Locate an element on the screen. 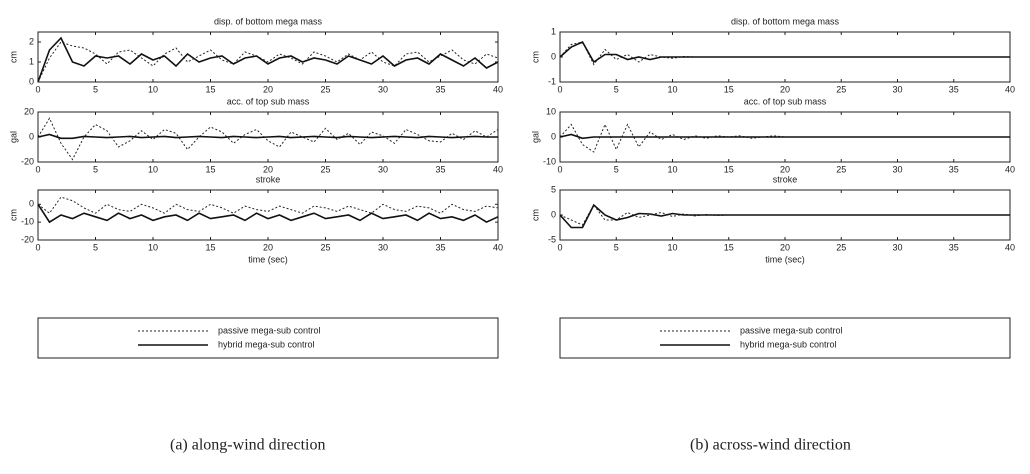 The image size is (1030, 474). y-tick-label: -10 is located at coordinates (549, 161).